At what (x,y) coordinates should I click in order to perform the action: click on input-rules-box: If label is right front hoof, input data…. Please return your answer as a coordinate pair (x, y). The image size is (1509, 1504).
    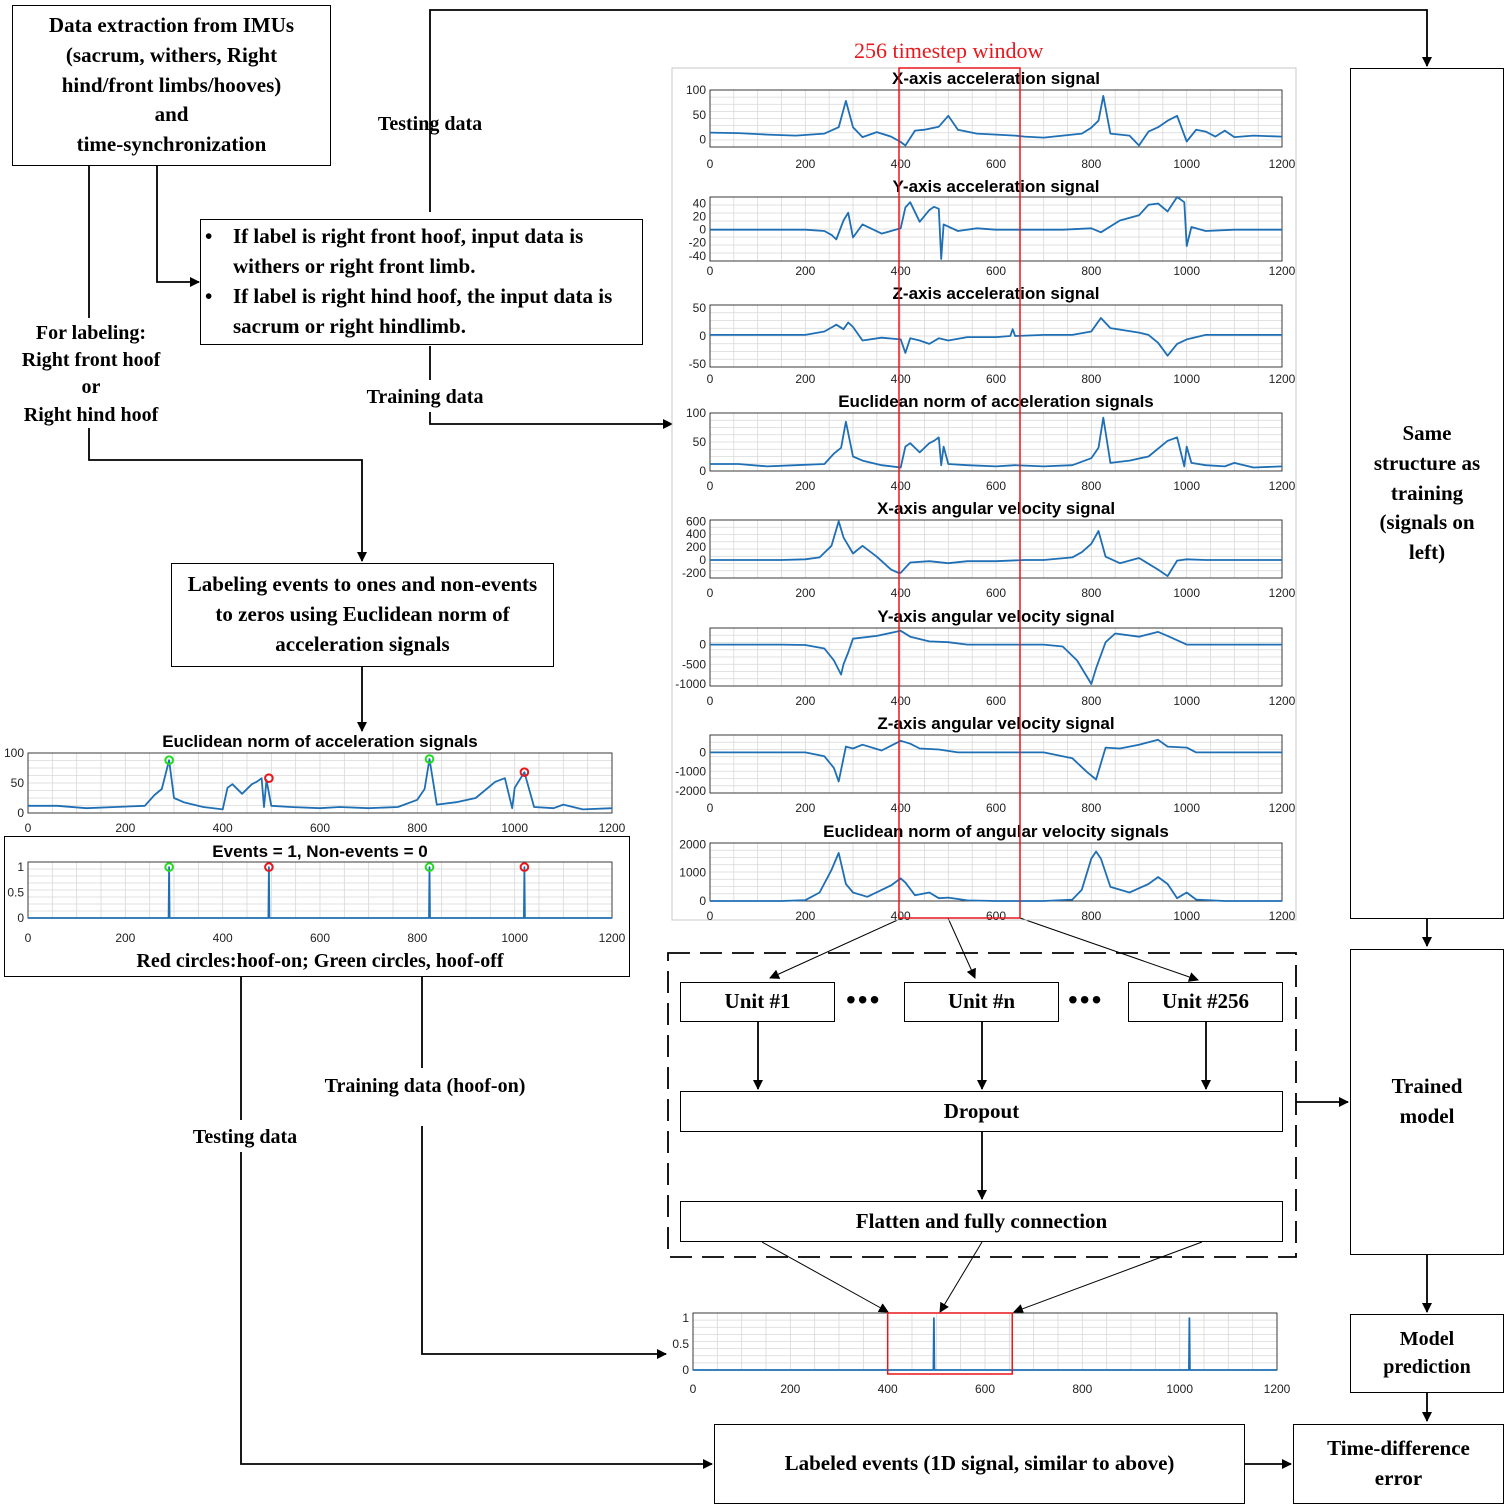
    Looking at the image, I should click on (421, 282).